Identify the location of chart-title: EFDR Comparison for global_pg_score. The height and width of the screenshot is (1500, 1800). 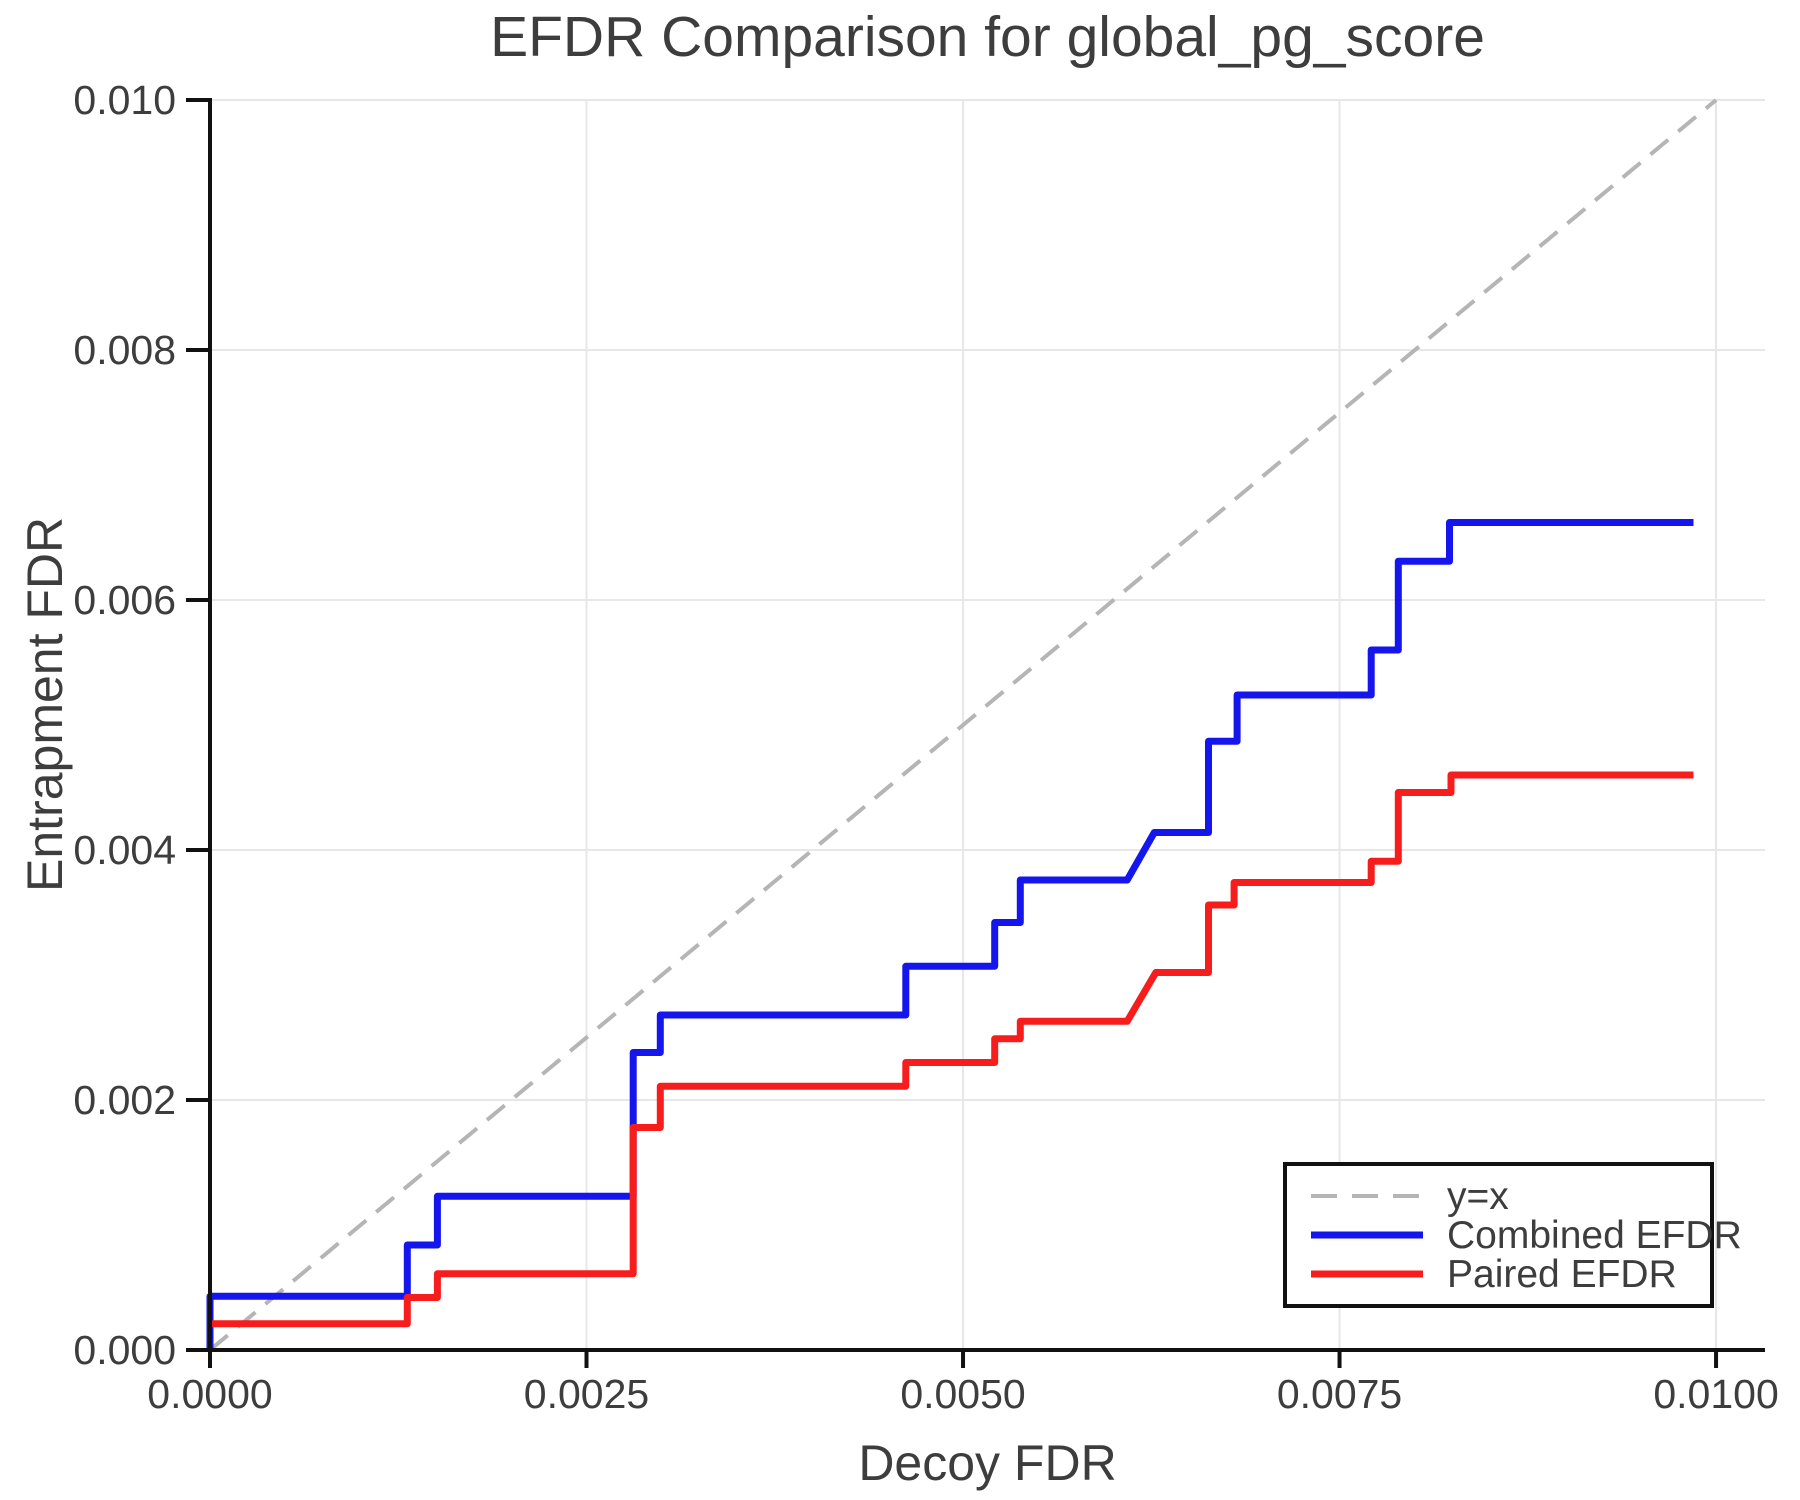
(987, 37).